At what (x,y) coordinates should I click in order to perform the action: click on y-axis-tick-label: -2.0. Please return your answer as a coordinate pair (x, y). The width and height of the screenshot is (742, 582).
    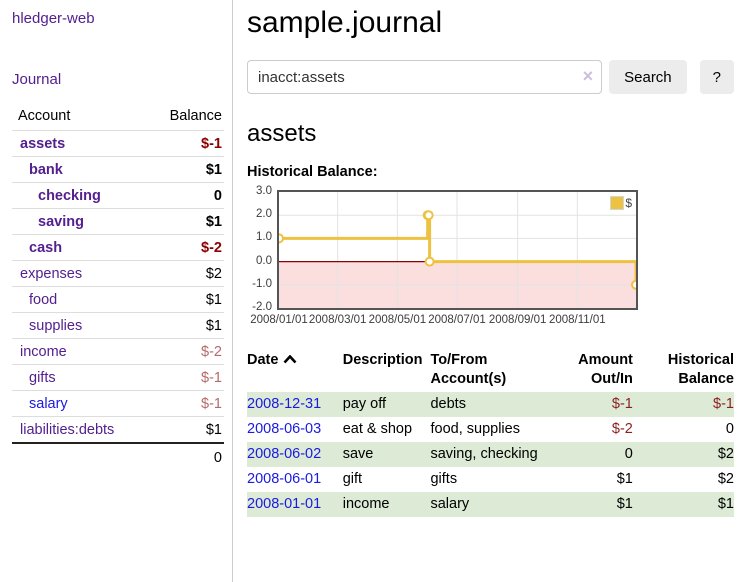
    Looking at the image, I should click on (262, 307).